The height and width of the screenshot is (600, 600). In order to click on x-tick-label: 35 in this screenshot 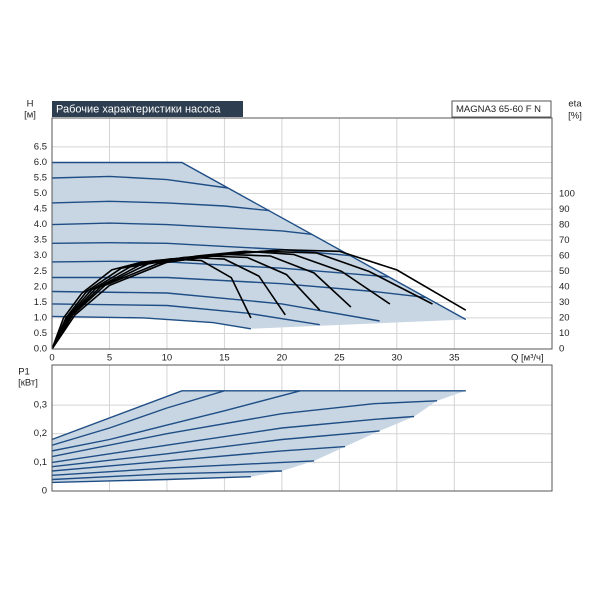, I will do `click(454, 358)`.